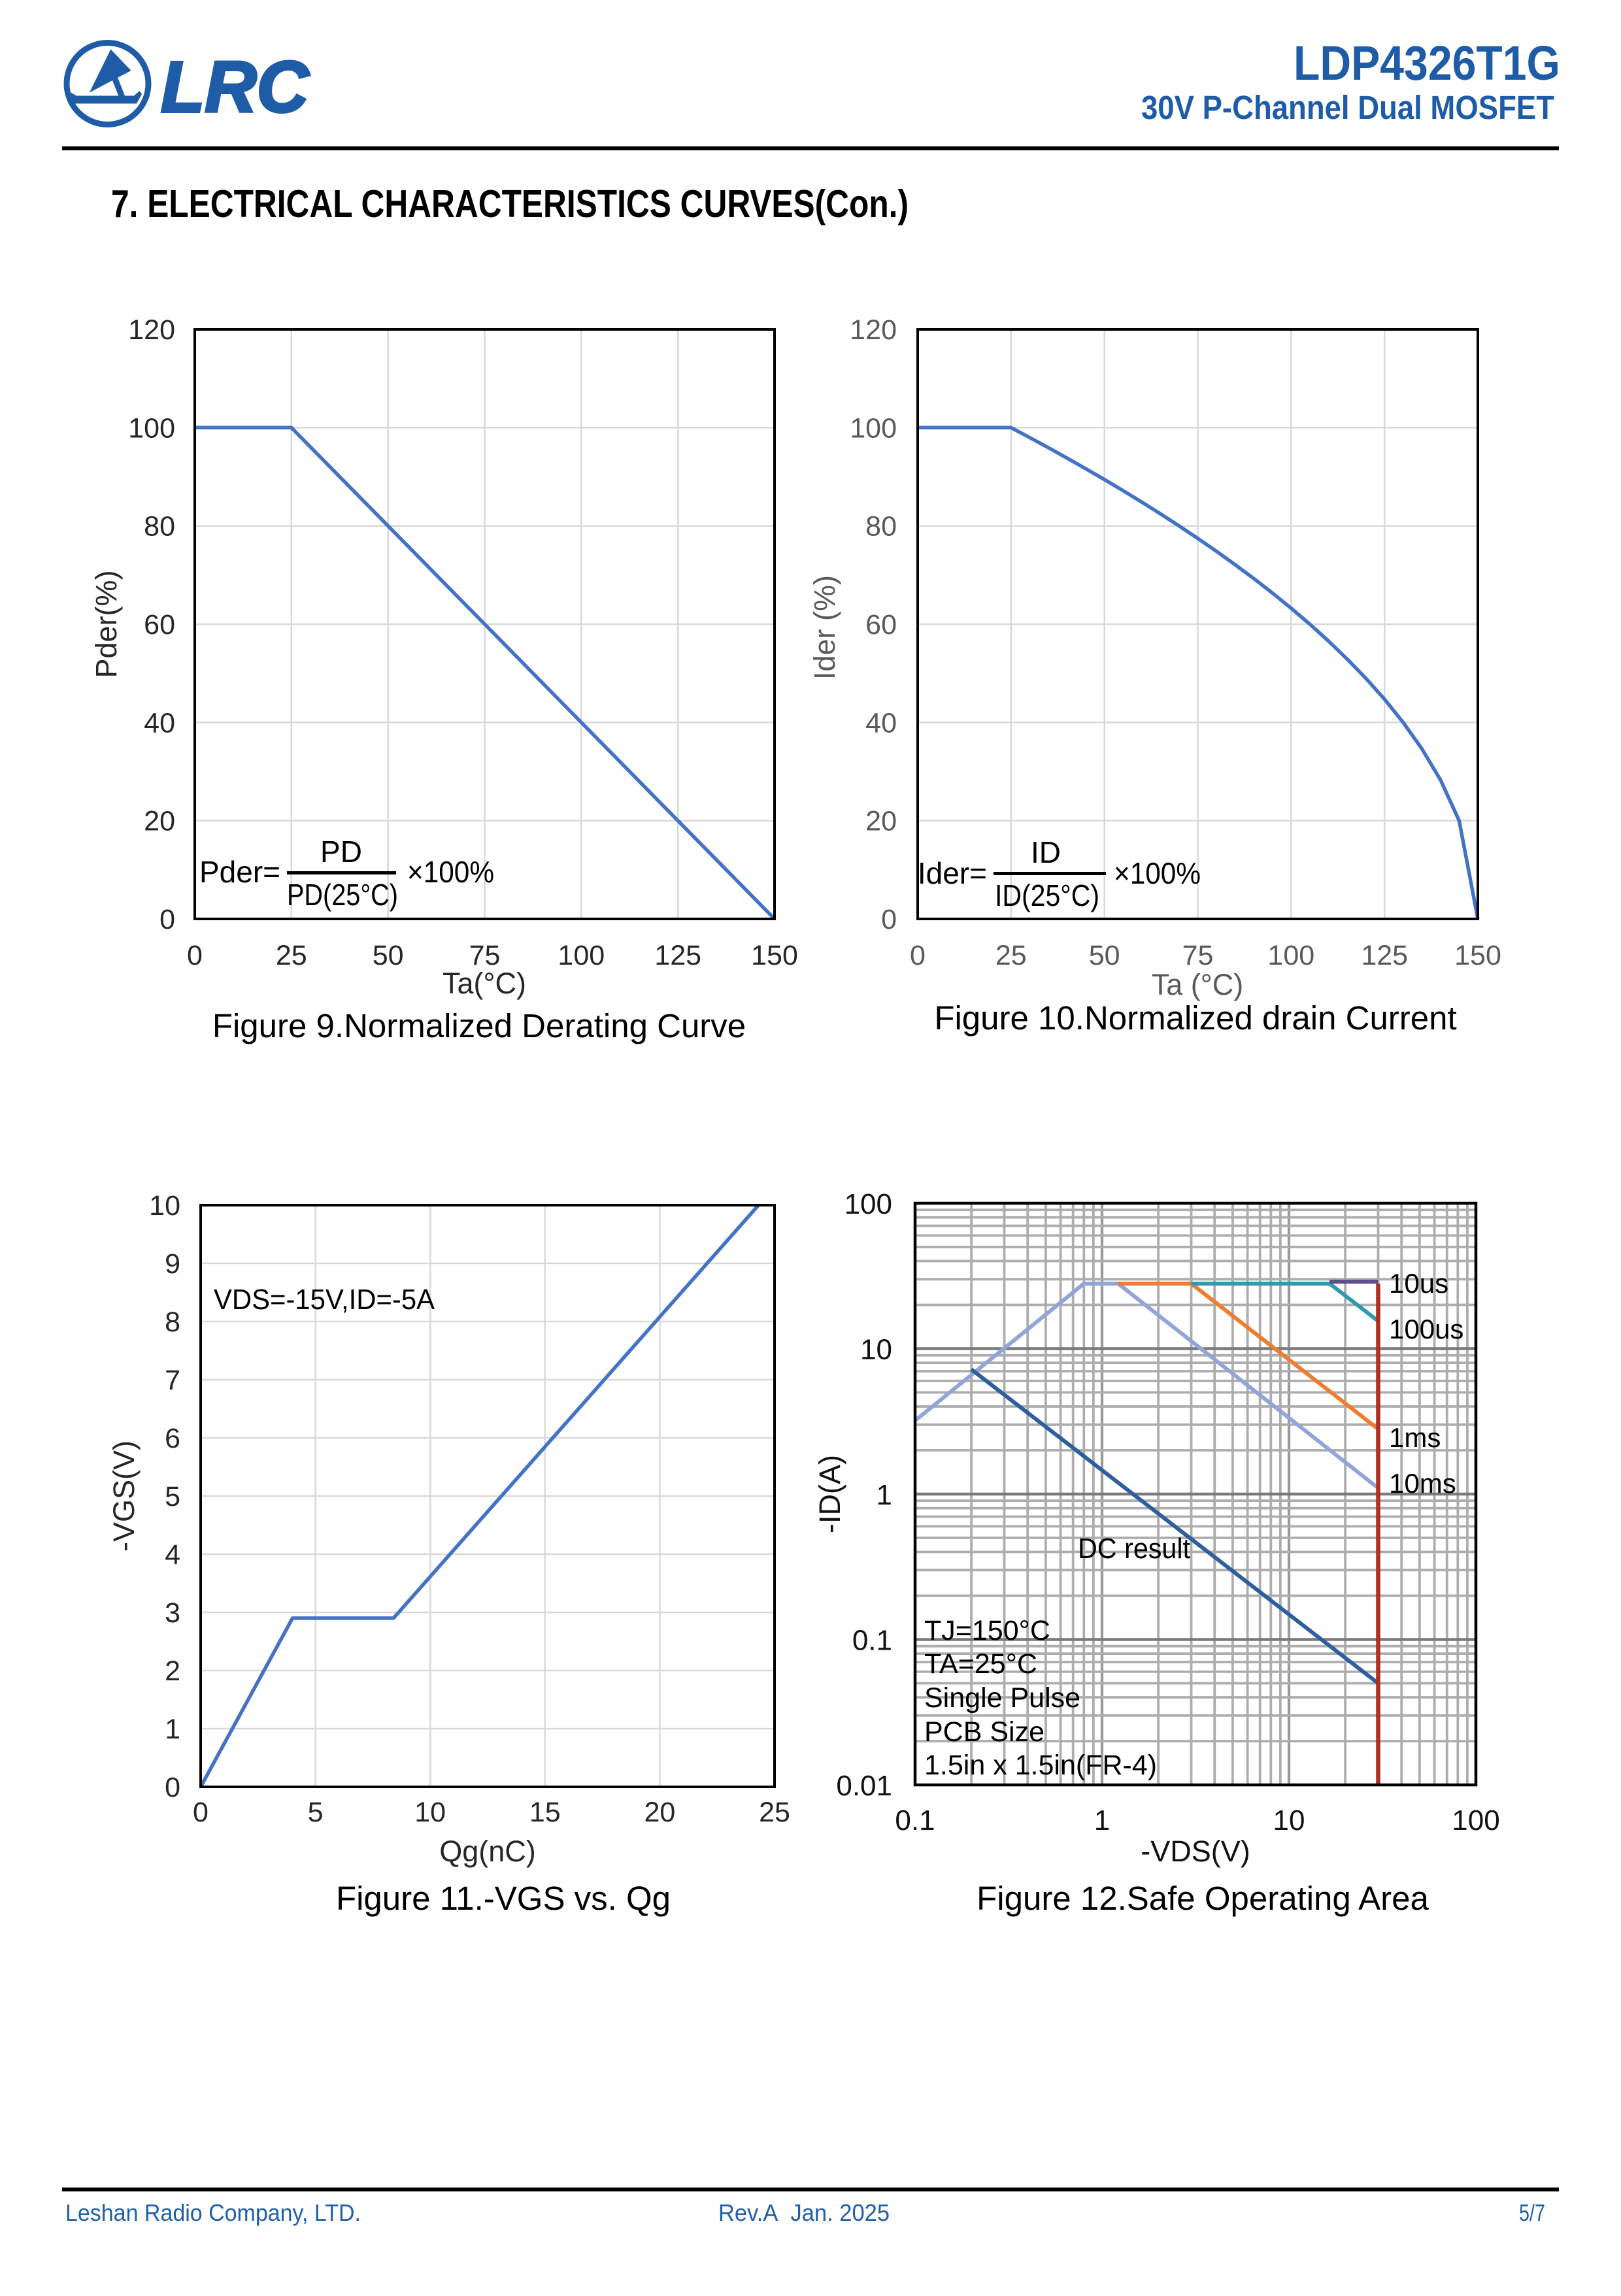 The width and height of the screenshot is (1621, 2296). I want to click on svg-text: 3, so click(172, 1613).